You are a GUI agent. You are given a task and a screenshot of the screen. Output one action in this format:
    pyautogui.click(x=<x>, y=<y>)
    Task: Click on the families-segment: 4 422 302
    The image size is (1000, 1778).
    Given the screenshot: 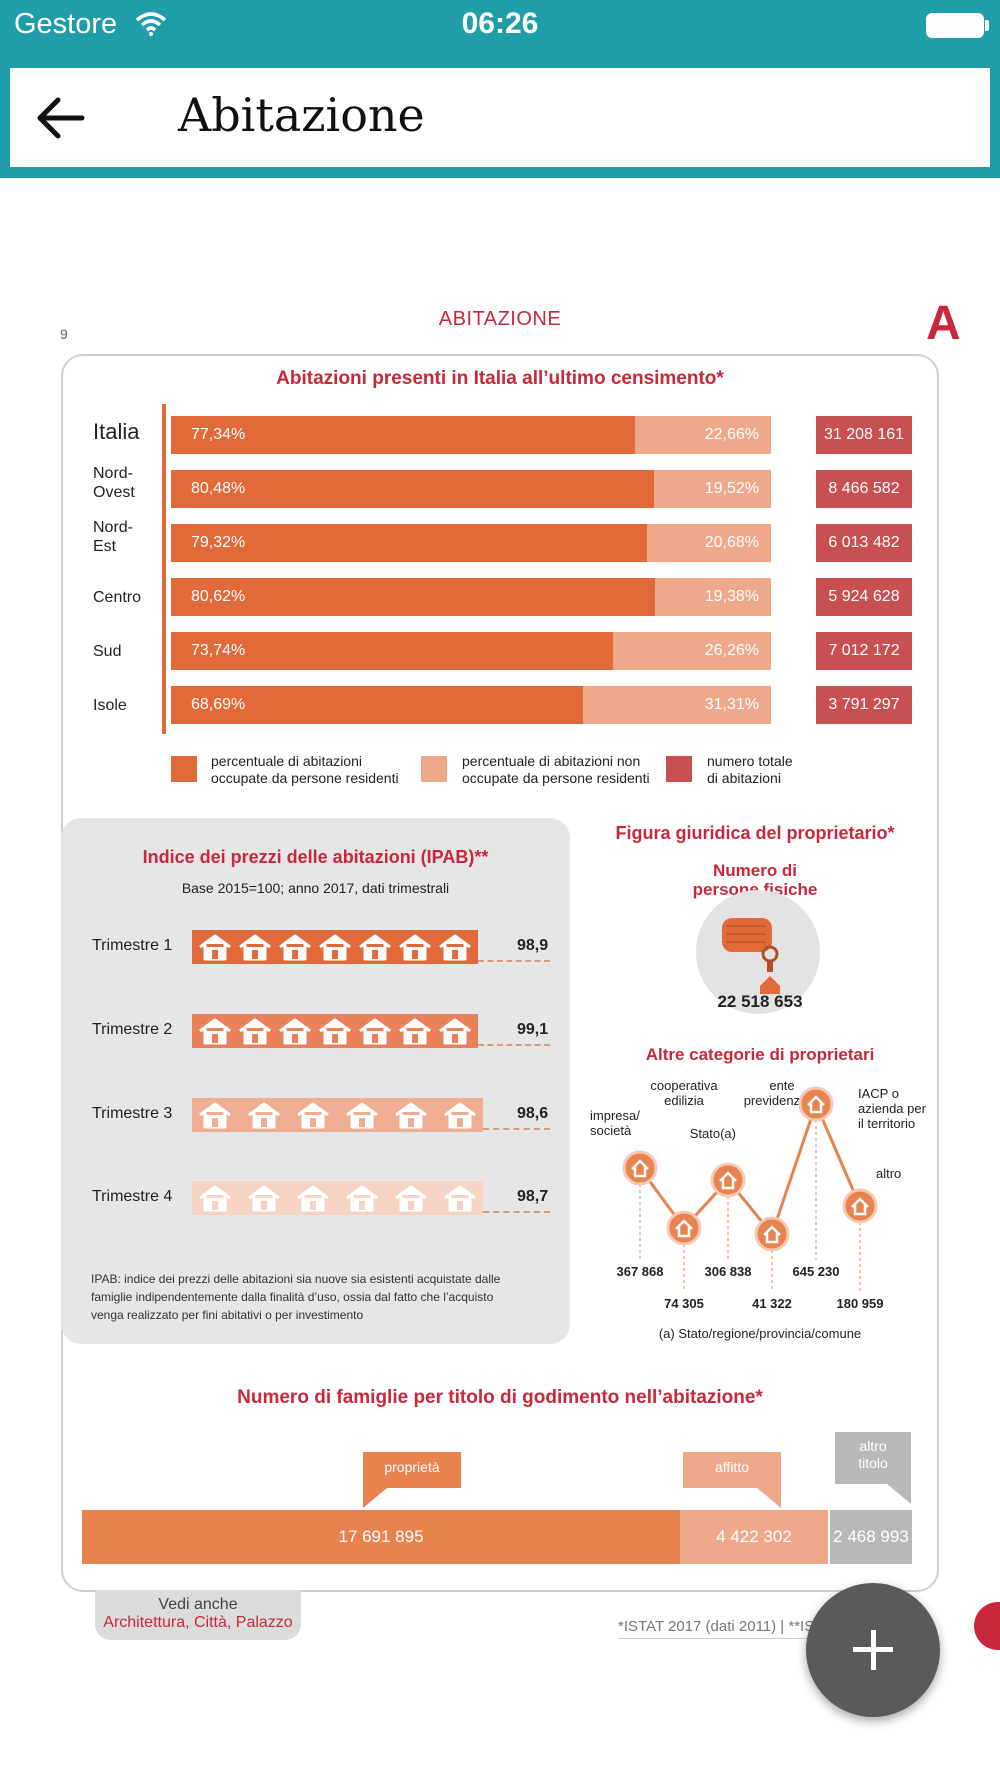 What is the action you would take?
    pyautogui.click(x=754, y=1537)
    